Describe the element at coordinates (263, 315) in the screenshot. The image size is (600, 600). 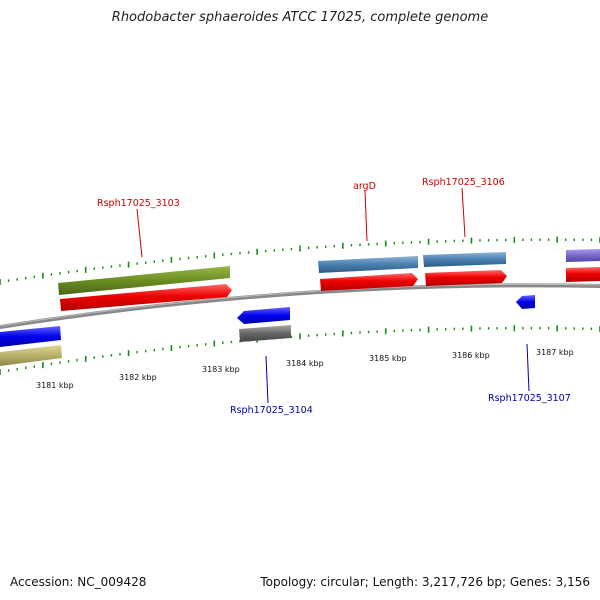
I see `gene-rsph-3104-blue` at that location.